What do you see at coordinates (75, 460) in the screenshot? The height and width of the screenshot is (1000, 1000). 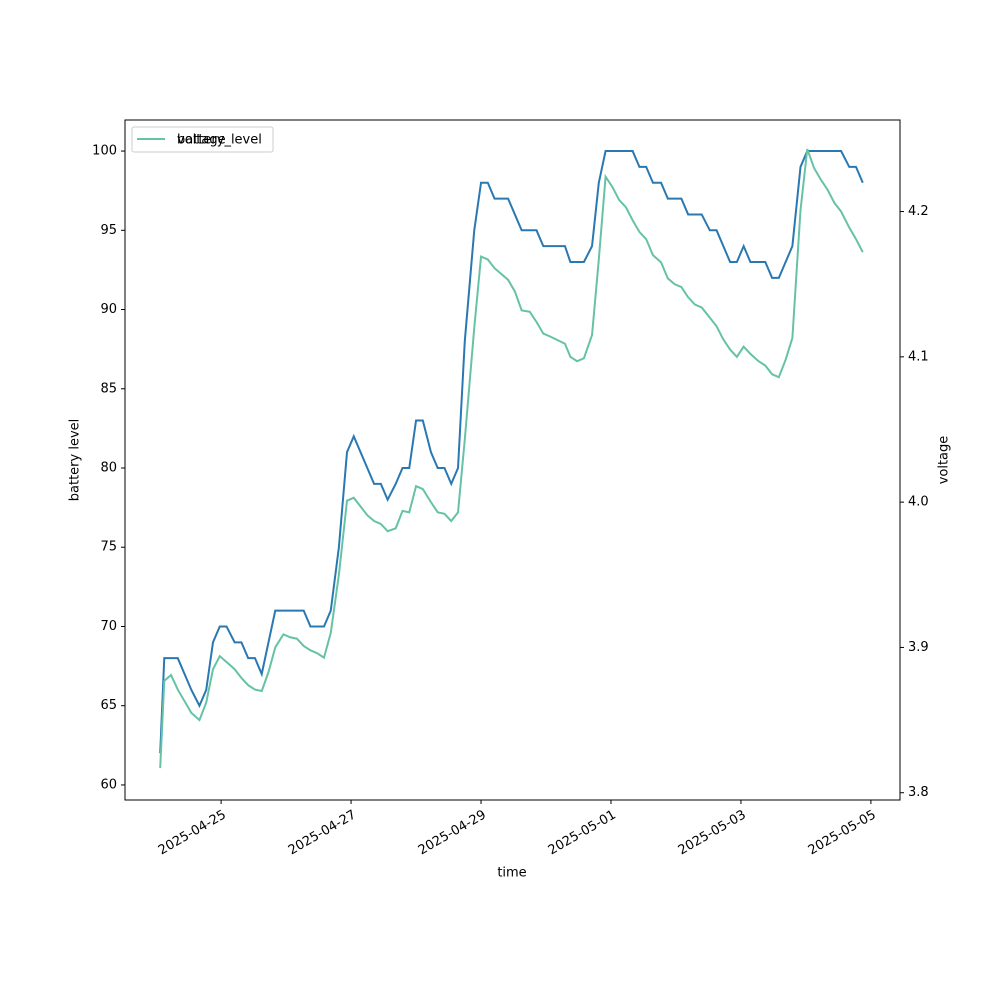 I see `y-axis-label: battery level` at bounding box center [75, 460].